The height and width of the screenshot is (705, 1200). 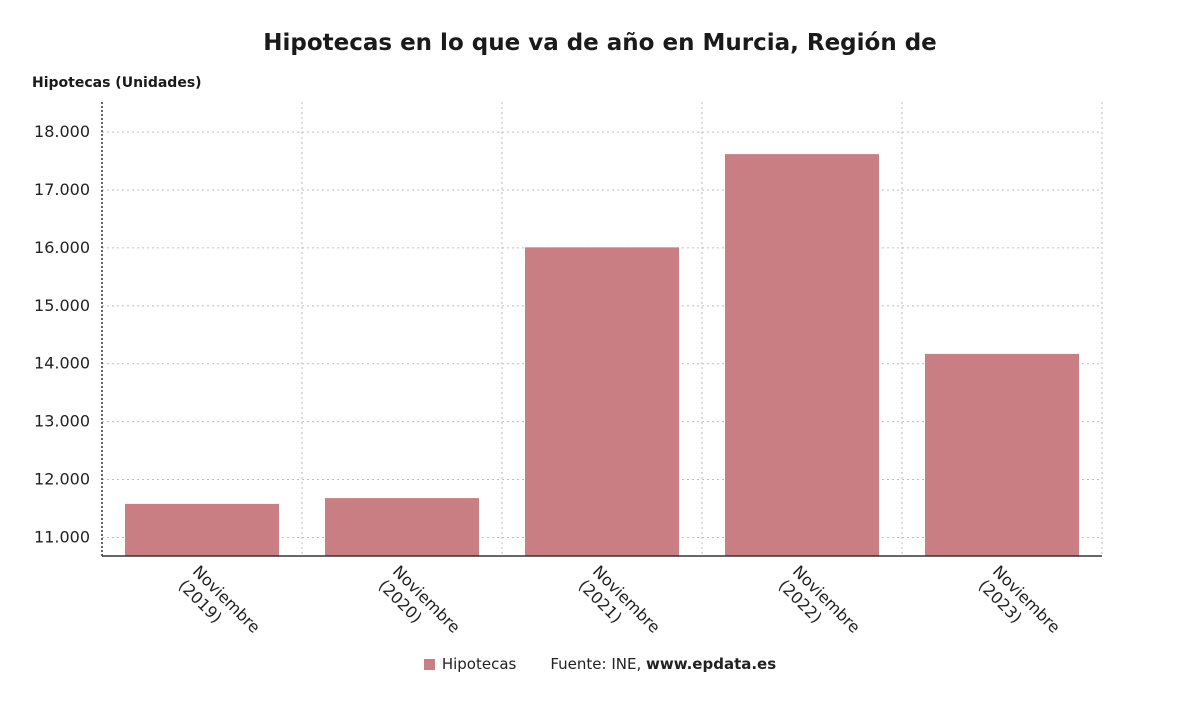 I want to click on legend-label: Hipotecas, so click(x=479, y=664).